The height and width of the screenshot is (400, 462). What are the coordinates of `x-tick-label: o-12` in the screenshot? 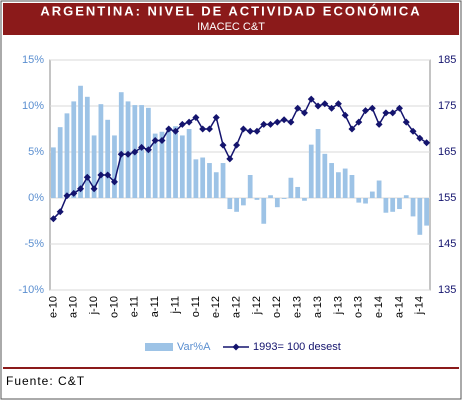 It's located at (277, 307).